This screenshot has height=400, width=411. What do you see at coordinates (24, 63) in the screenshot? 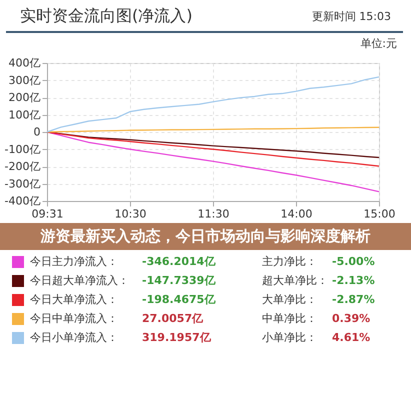
I see `y-tick-label: 400亿` at bounding box center [24, 63].